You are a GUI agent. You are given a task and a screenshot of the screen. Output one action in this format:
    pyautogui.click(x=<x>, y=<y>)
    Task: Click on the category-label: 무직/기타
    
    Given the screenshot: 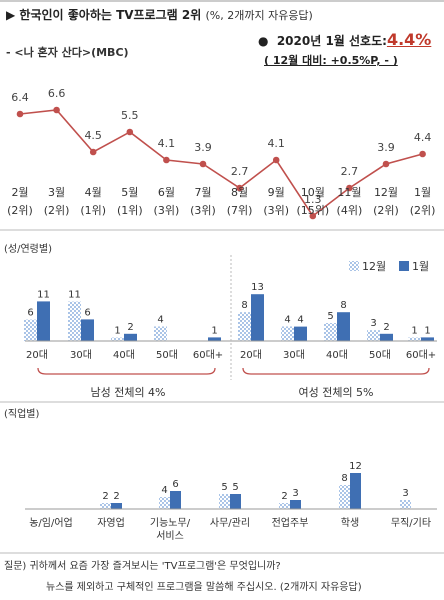 What is the action you would take?
    pyautogui.click(x=411, y=523)
    